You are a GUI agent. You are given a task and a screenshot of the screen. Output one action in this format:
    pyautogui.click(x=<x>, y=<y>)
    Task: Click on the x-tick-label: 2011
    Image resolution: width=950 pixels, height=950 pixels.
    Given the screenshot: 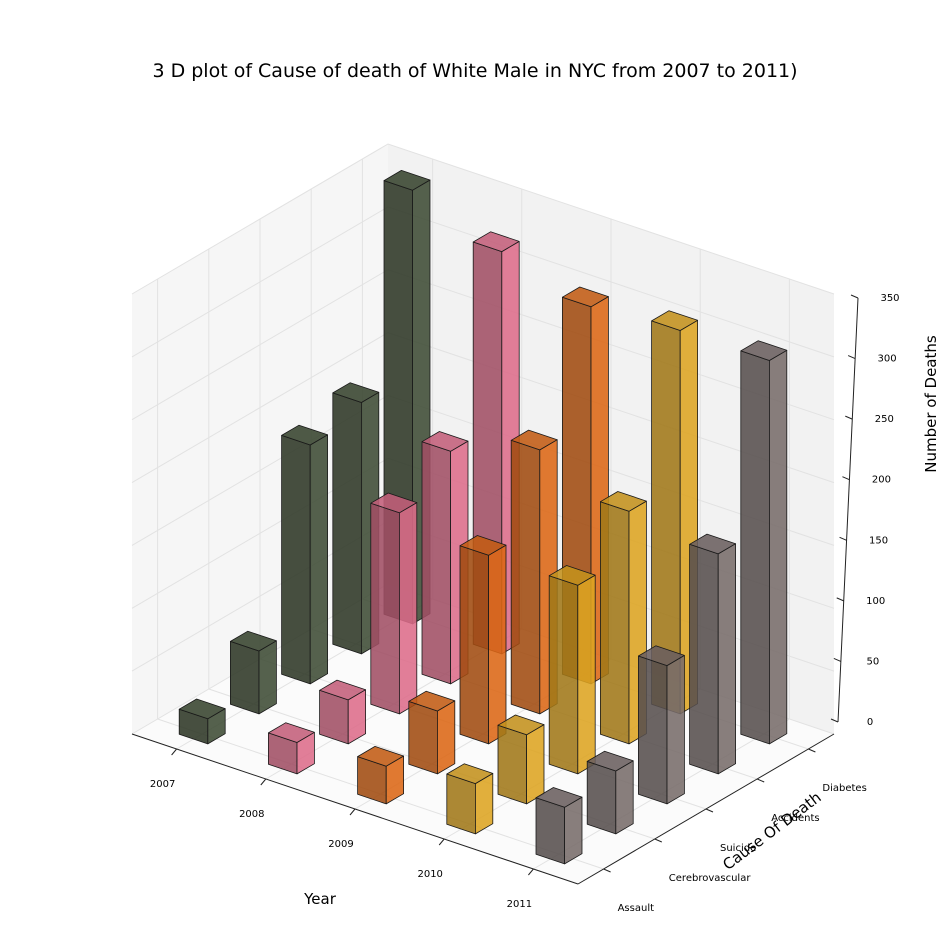 What is the action you would take?
    pyautogui.click(x=519, y=904)
    